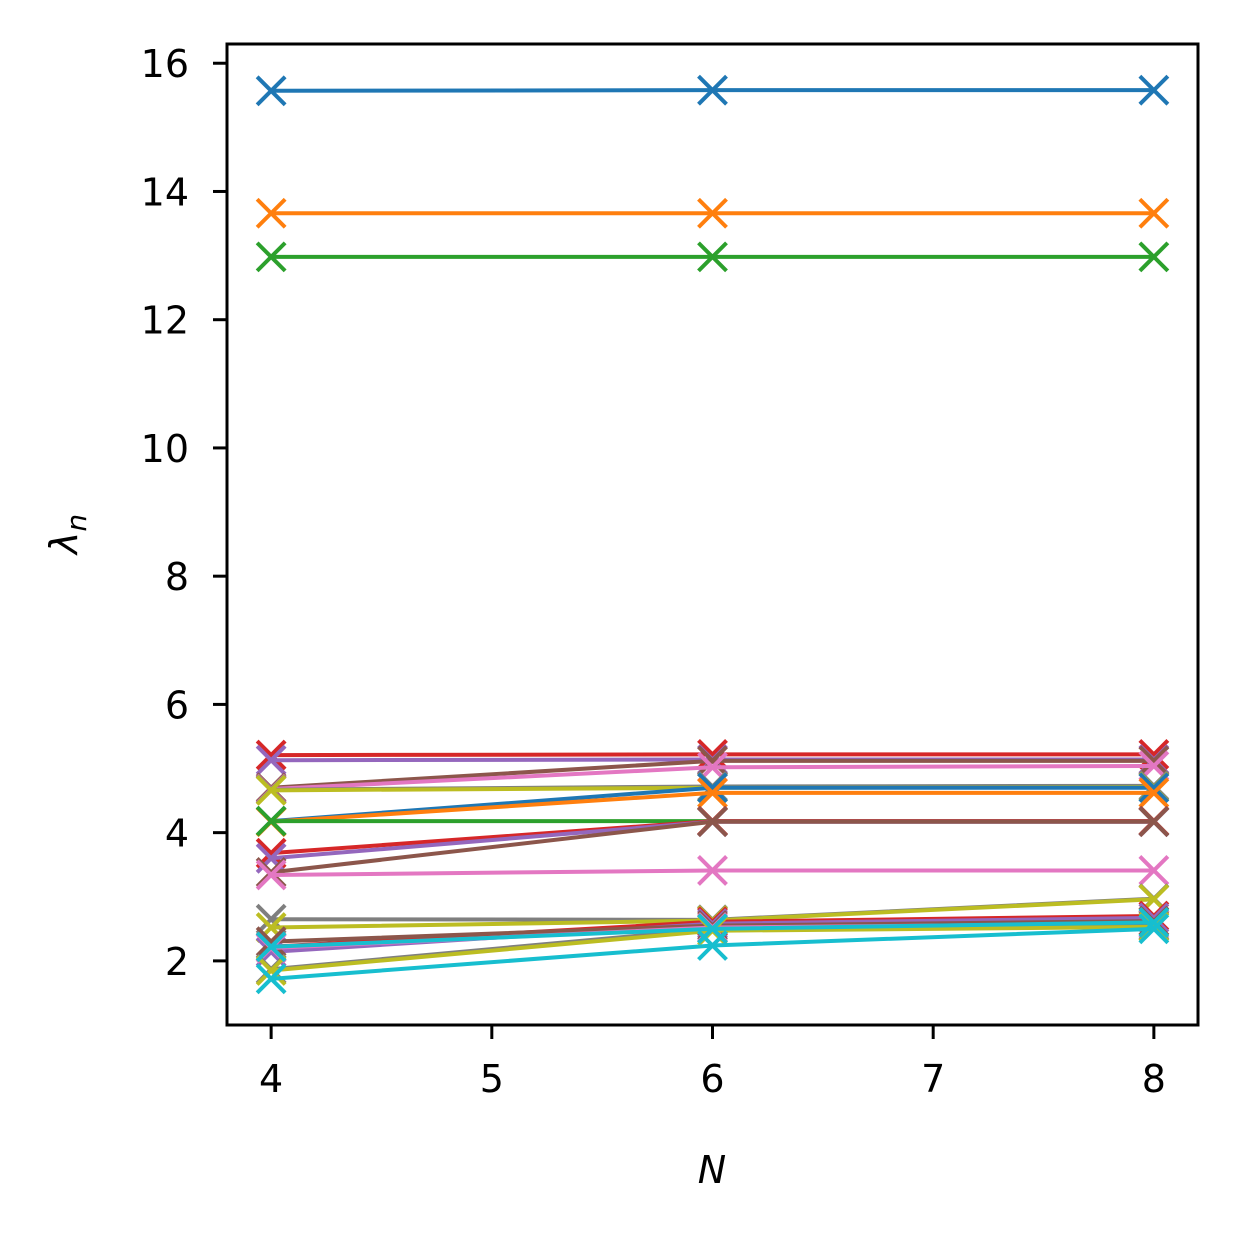 This screenshot has height=1235, width=1237. Describe the element at coordinates (165, 321) in the screenshot. I see `y-tick-label: 12` at that location.